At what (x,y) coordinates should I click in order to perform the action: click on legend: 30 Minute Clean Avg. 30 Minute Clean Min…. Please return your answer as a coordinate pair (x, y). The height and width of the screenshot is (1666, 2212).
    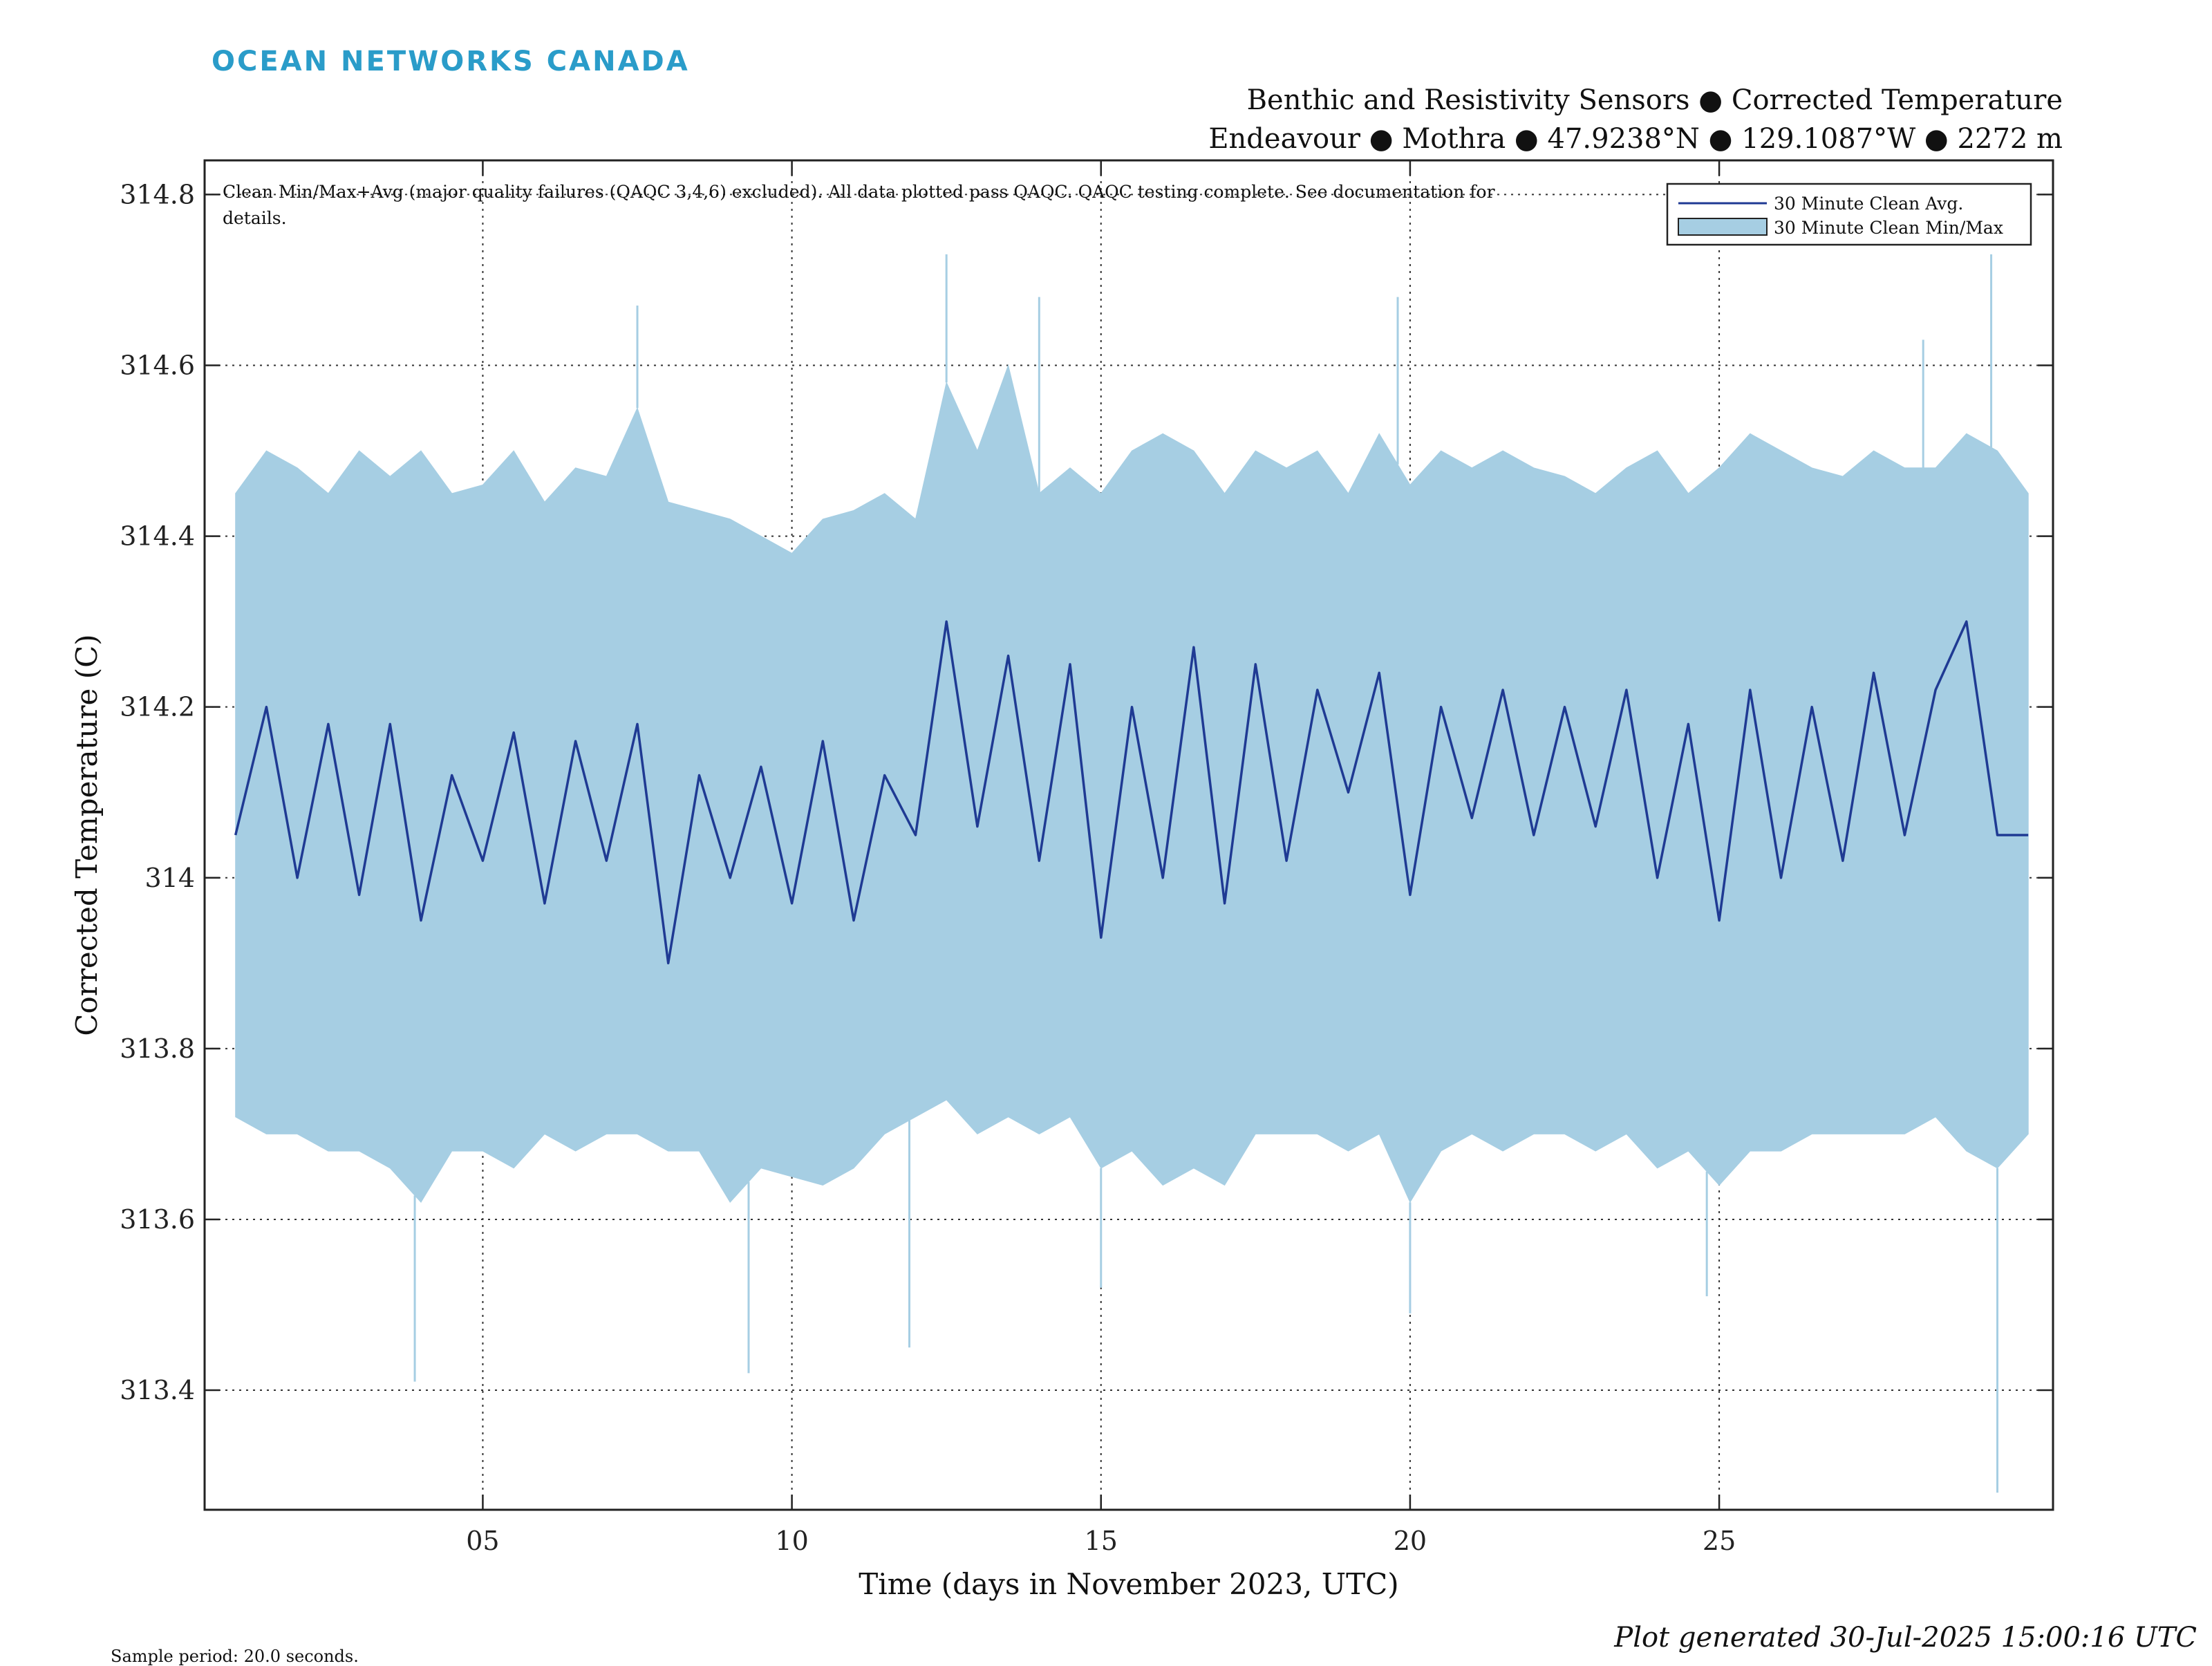
    Looking at the image, I should click on (1849, 214).